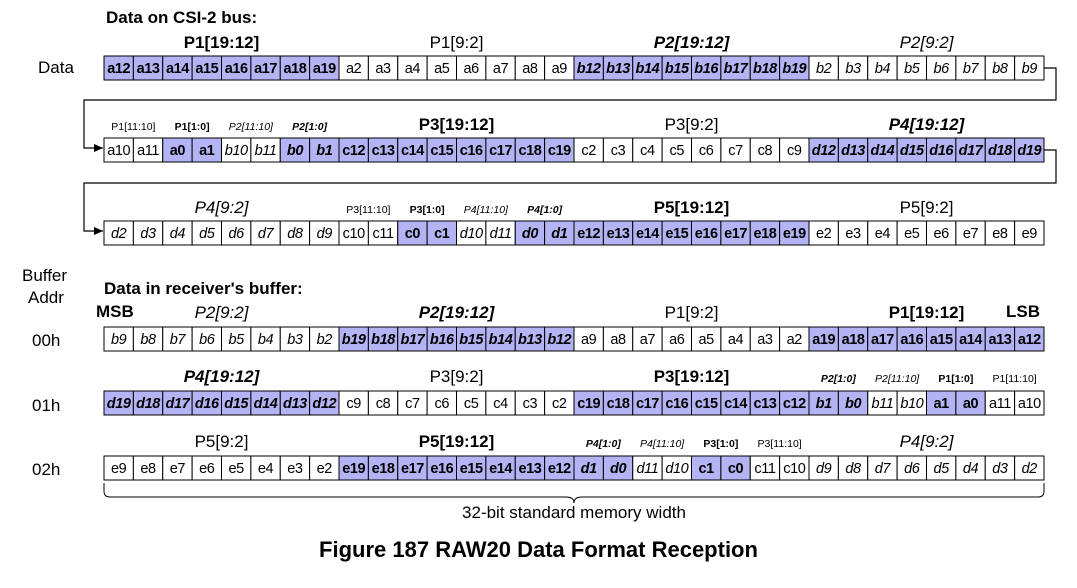 The width and height of the screenshot is (1077, 588). I want to click on bus-row-3-cell: e8, so click(1000, 234).